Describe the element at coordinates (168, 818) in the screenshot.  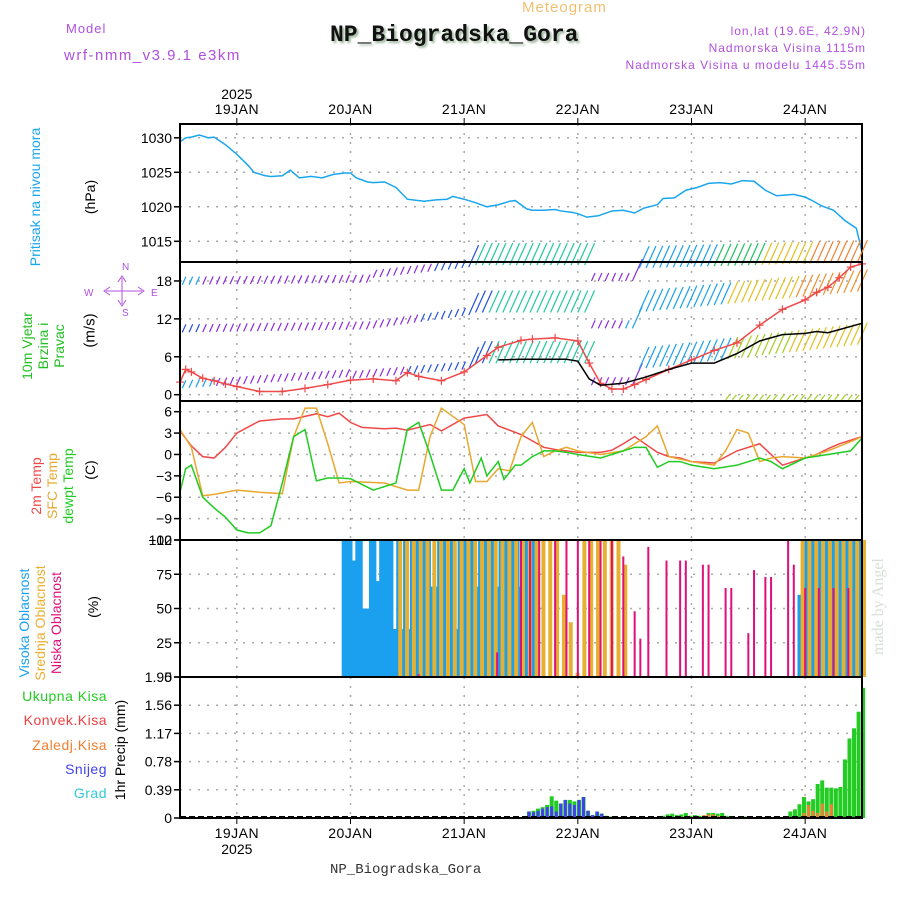
I see `y-tick-label: 0` at that location.